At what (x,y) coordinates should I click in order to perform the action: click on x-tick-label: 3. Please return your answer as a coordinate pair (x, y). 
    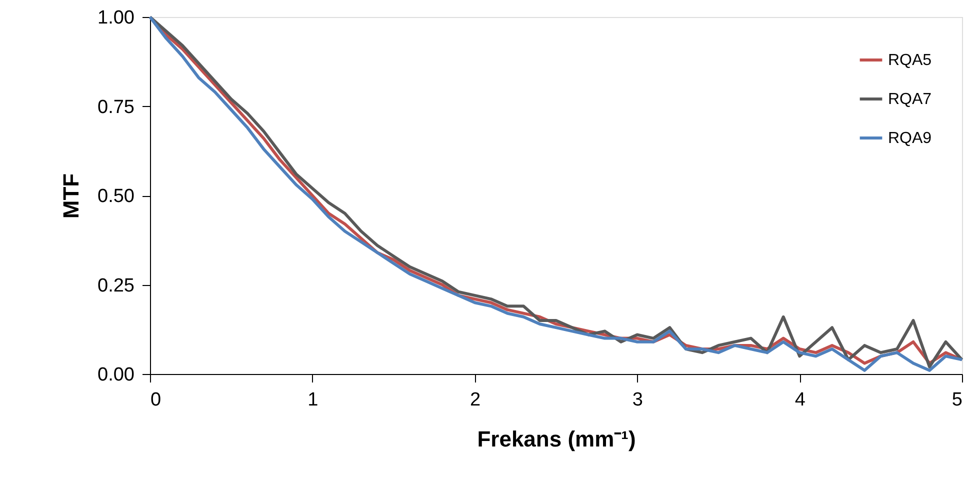
    Looking at the image, I should click on (637, 400).